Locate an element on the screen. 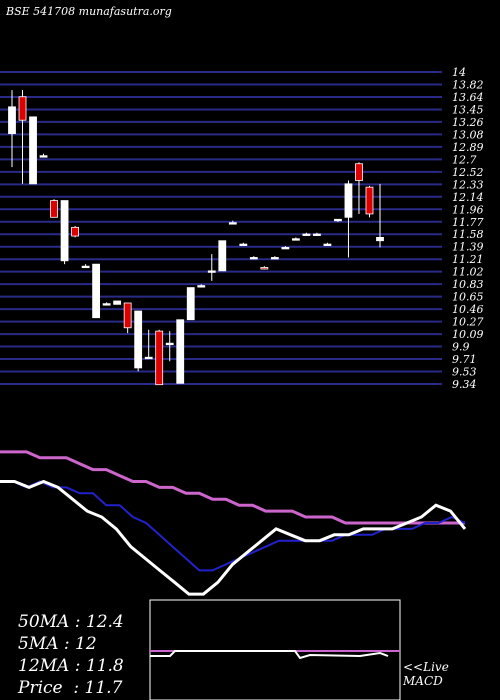  price-tick-label: 12.89 is located at coordinates (468, 147).